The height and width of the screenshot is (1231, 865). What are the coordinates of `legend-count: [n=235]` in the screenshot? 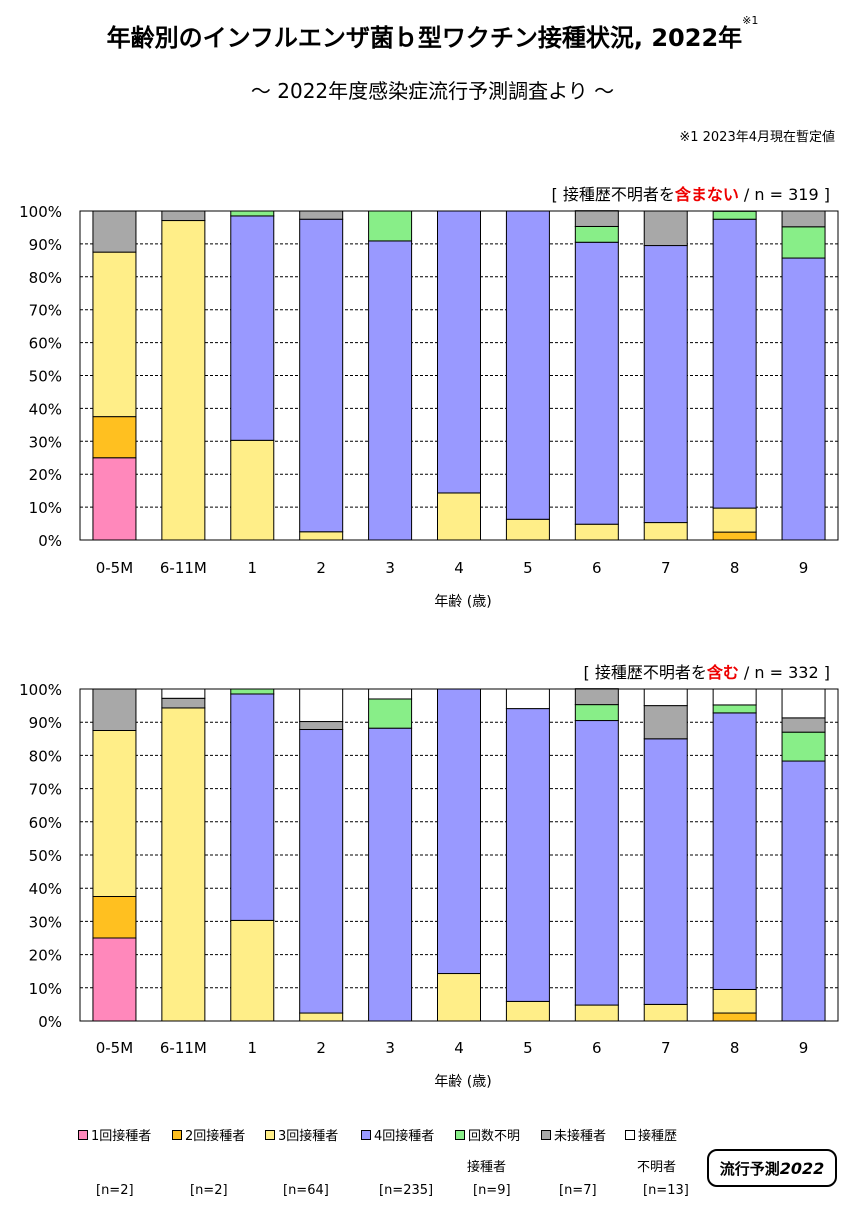 It's located at (406, 1190).